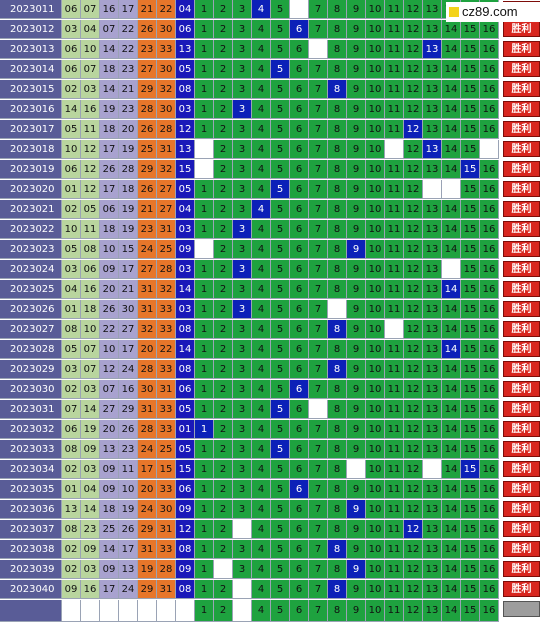 Image resolution: width=547 pixels, height=622 pixels. What do you see at coordinates (109, 69) in the screenshot?
I see `red-ball-number: 18` at bounding box center [109, 69].